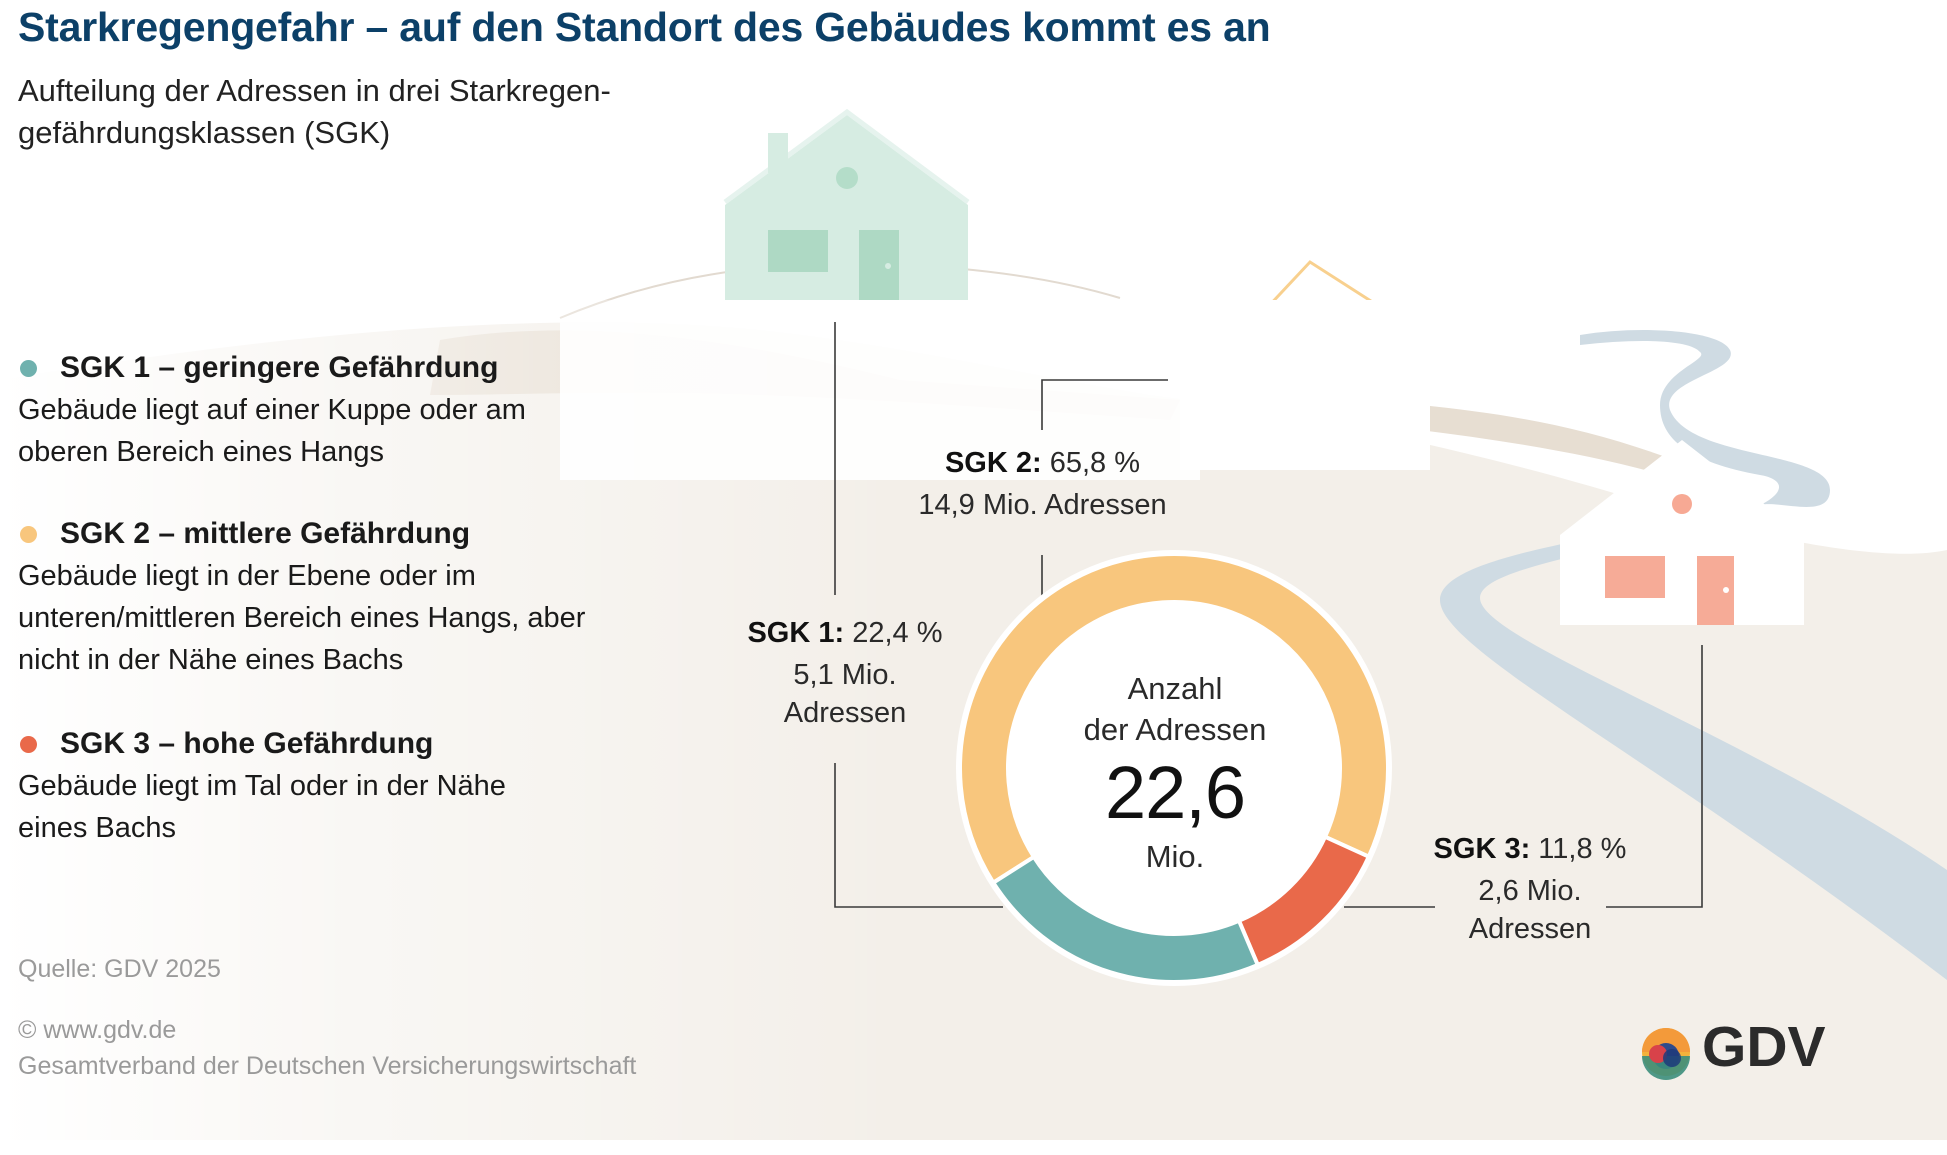  I want to click on middle-house-body, so click(1305, 385).